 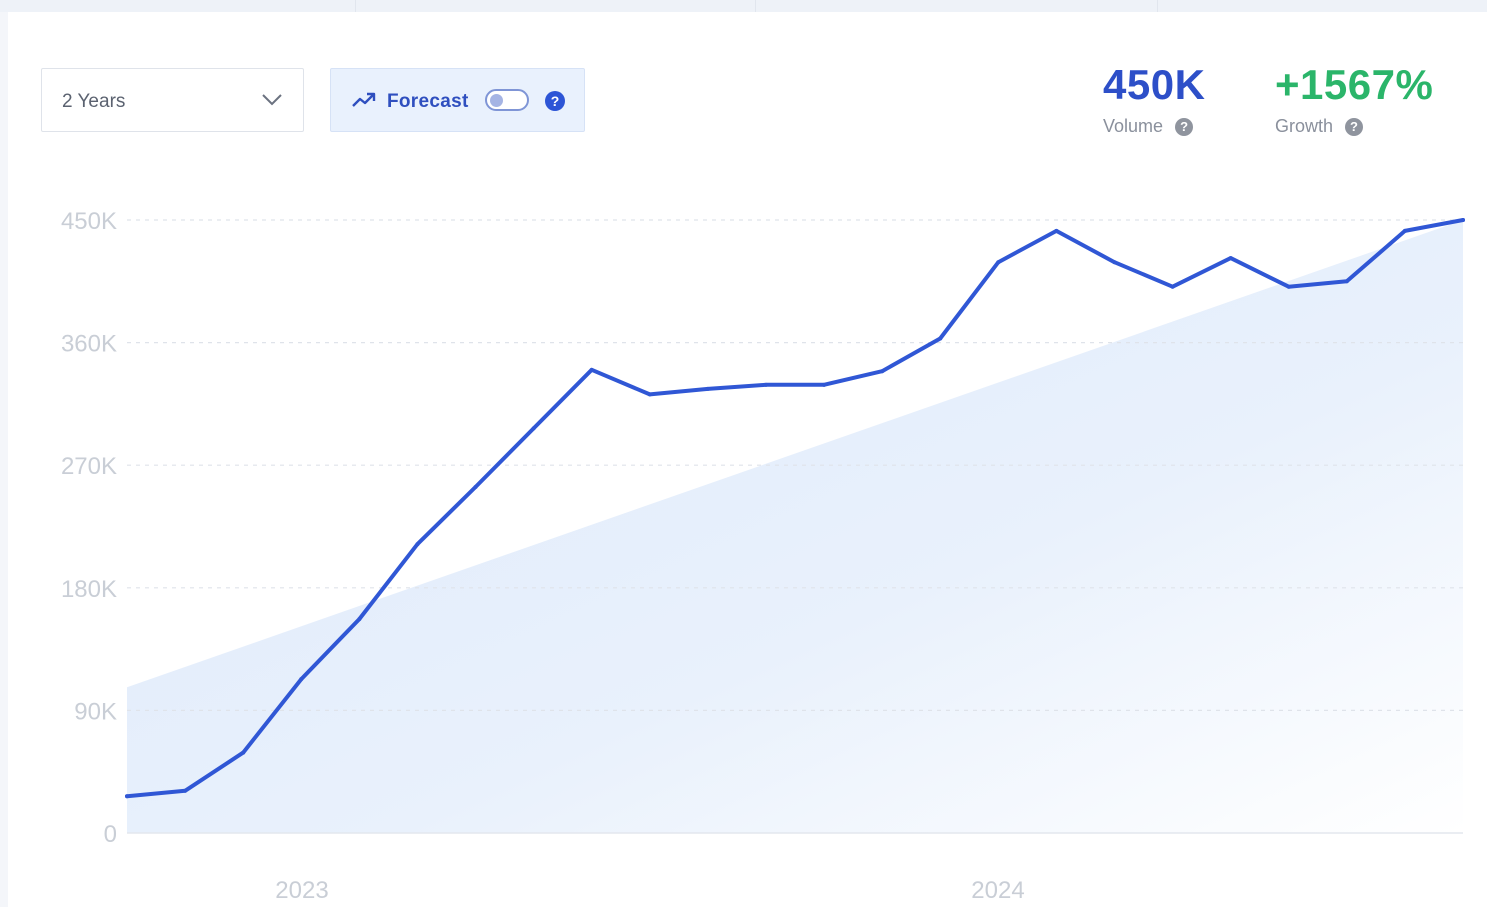 I want to click on growth-value: +1567%, so click(x=1354, y=84).